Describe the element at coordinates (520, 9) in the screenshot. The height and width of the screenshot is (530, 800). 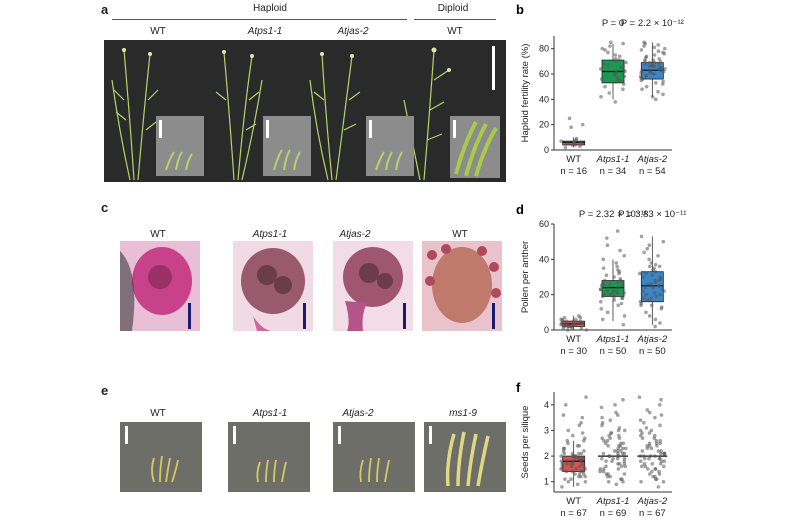
I see `panel-letter-b: b` at that location.